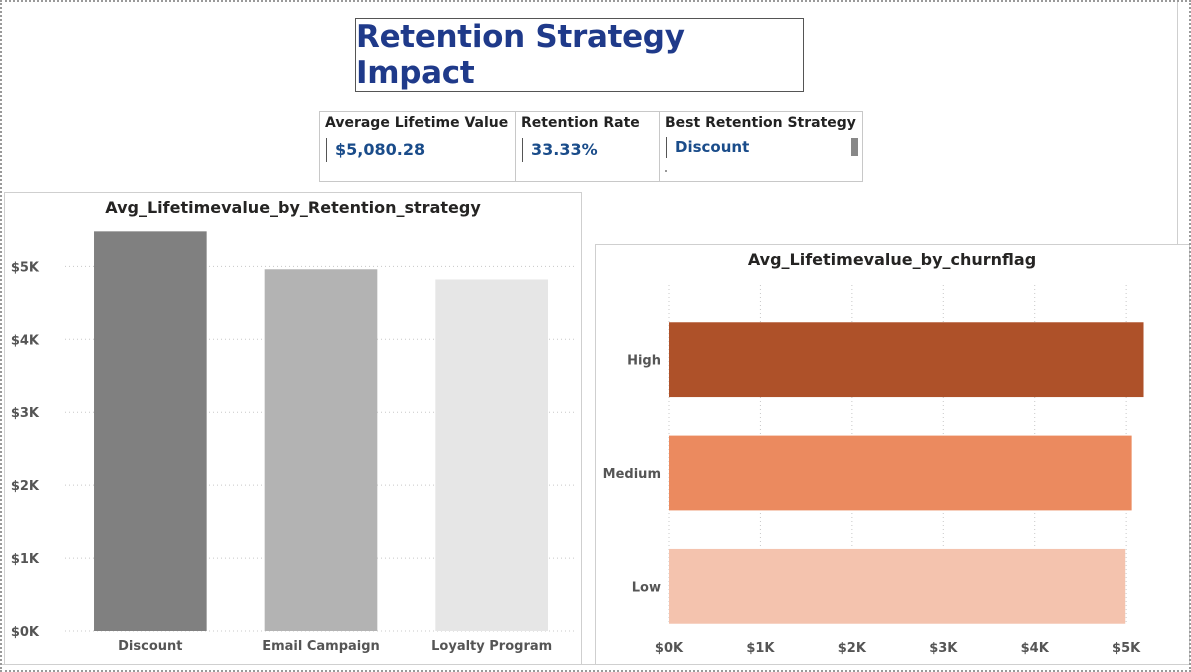  I want to click on x-tick-label: $3K, so click(943, 648).